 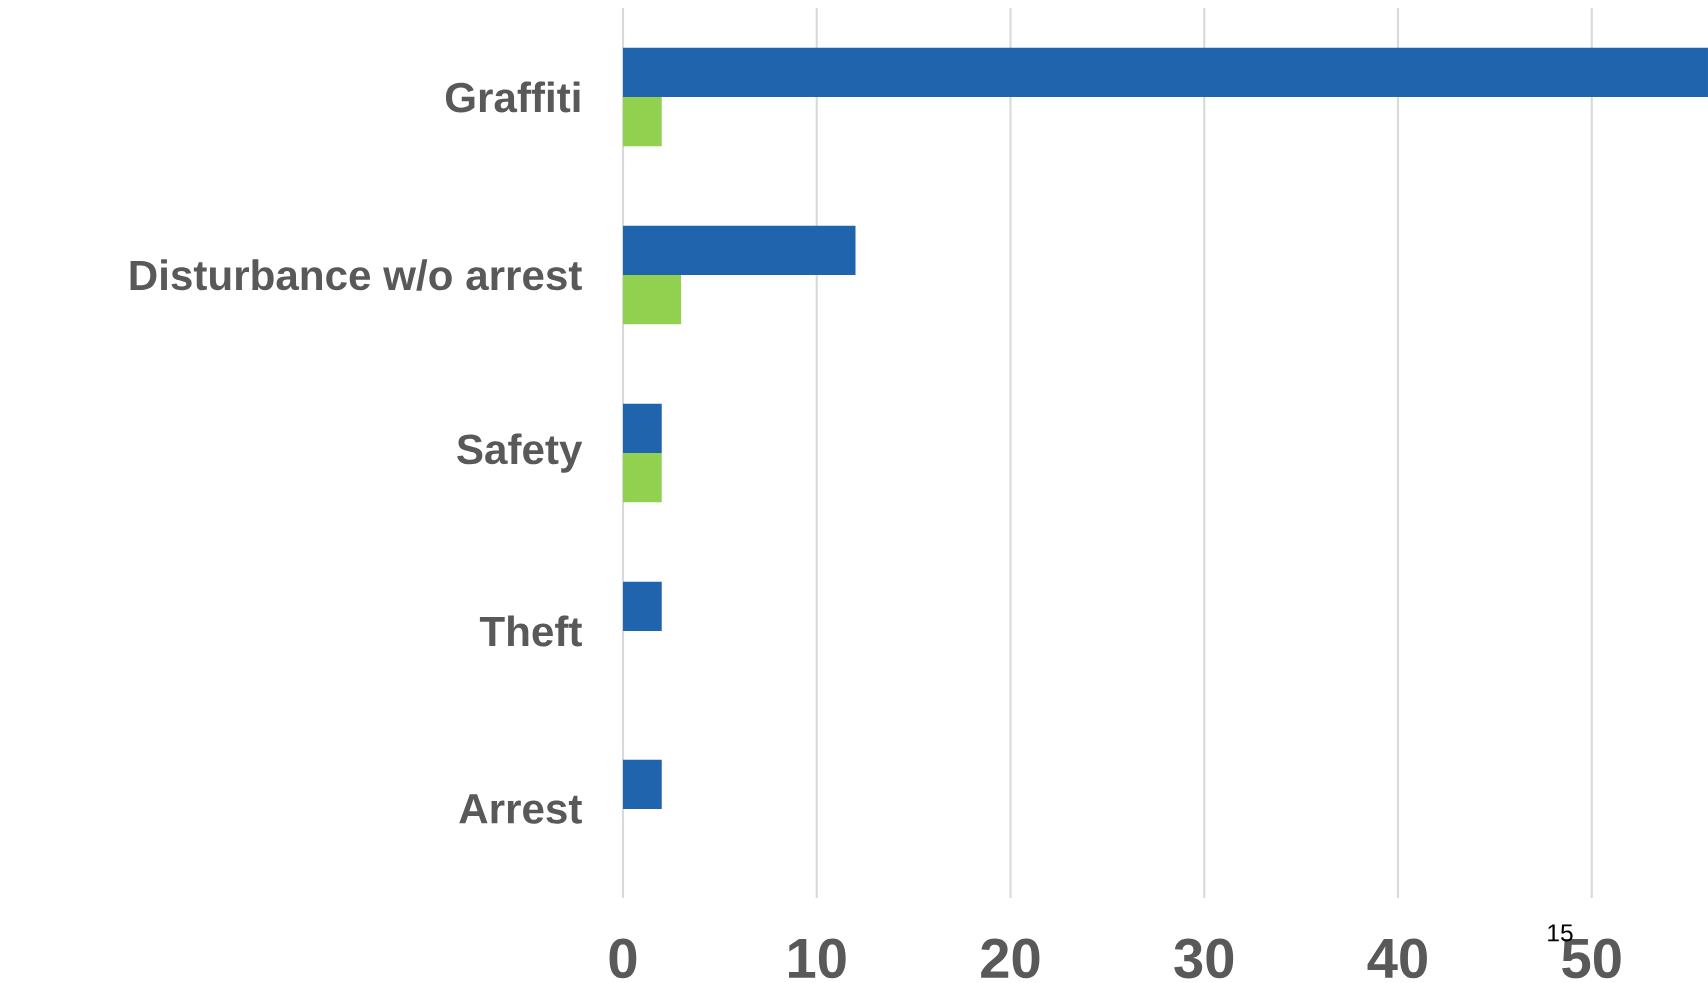 What do you see at coordinates (1397, 958) in the screenshot?
I see `x-tick-label: 40` at bounding box center [1397, 958].